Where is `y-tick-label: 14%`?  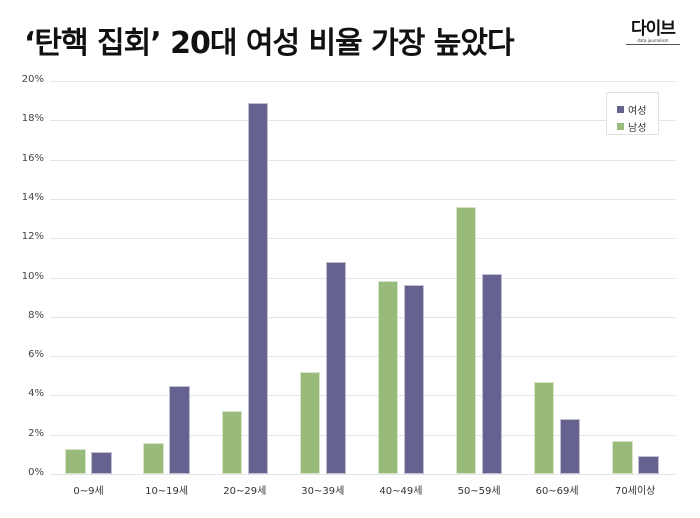
y-tick-label: 14% is located at coordinates (32, 197).